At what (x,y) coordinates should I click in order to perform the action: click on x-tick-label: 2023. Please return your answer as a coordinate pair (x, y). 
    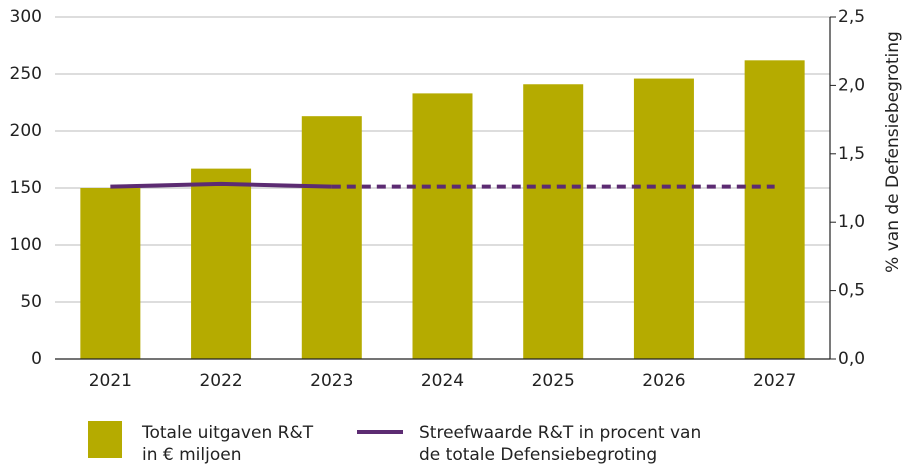
    Looking at the image, I should click on (331, 381).